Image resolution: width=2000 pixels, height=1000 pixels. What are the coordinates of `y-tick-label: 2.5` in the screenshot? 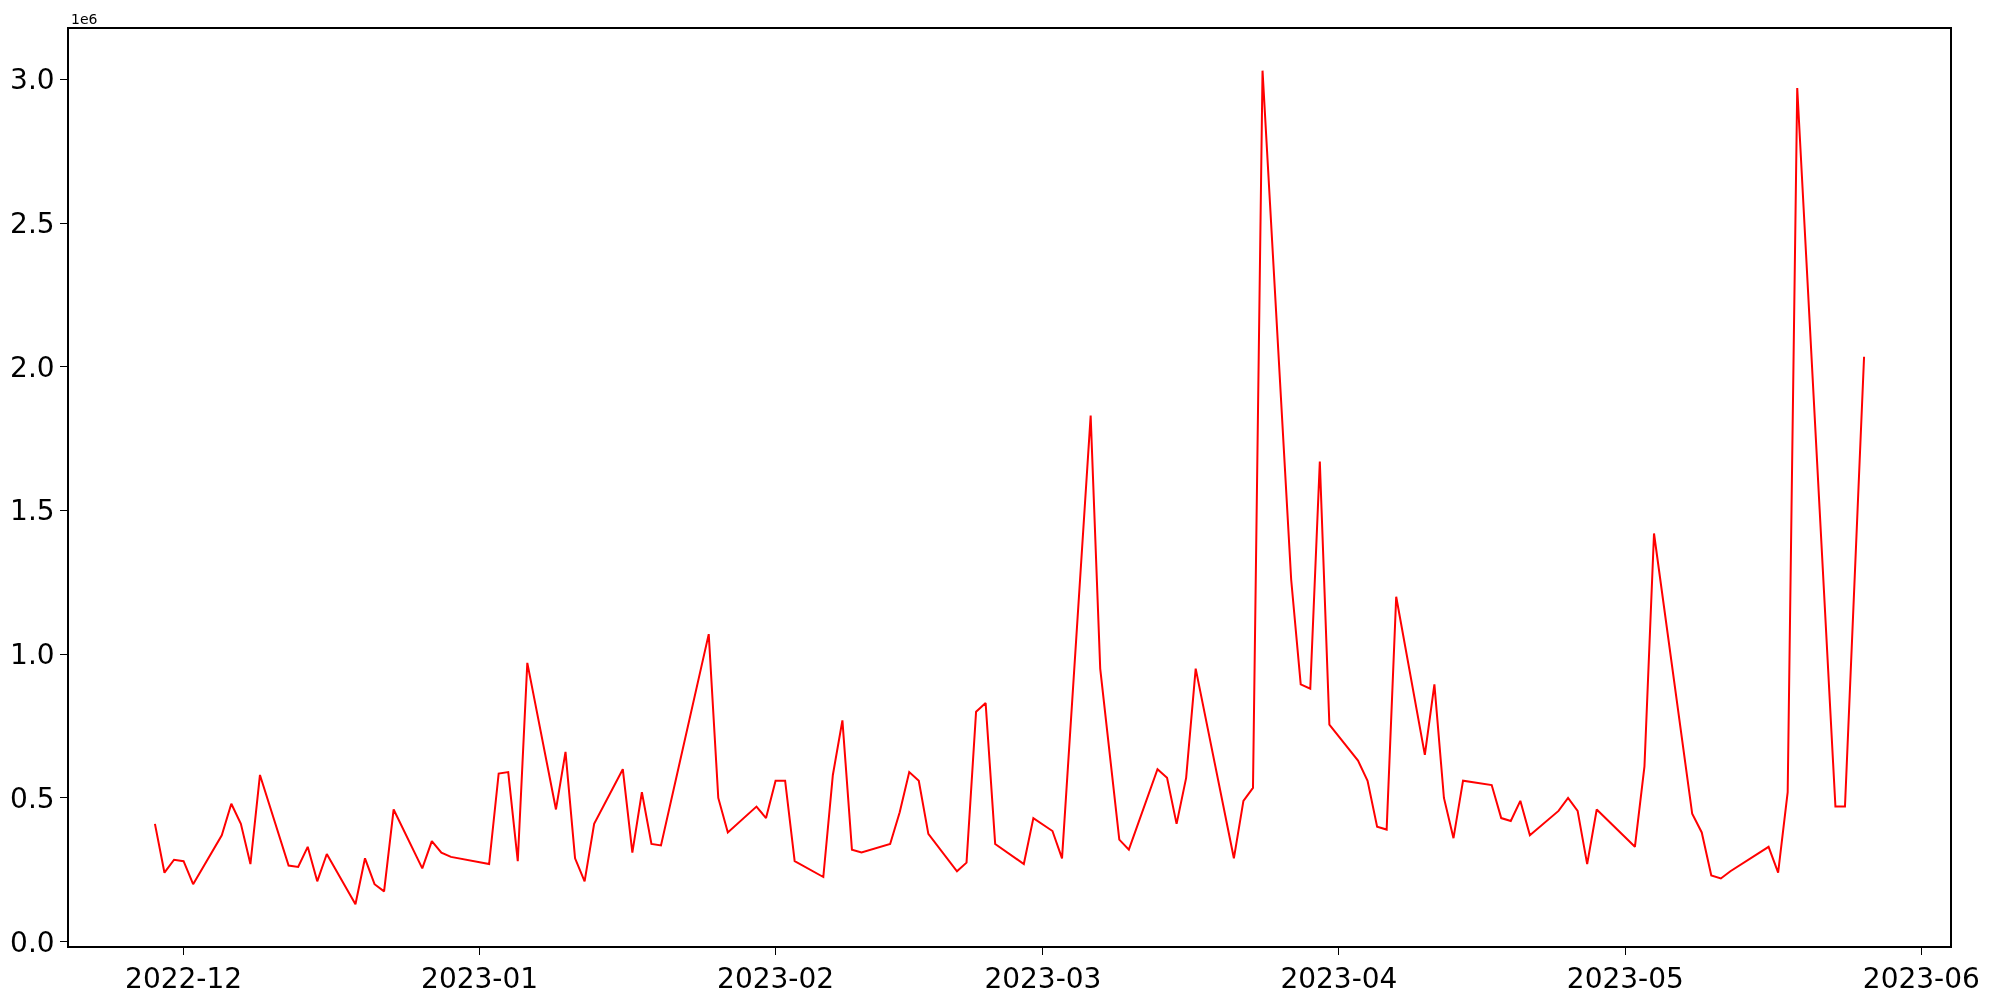 It's located at (32, 223).